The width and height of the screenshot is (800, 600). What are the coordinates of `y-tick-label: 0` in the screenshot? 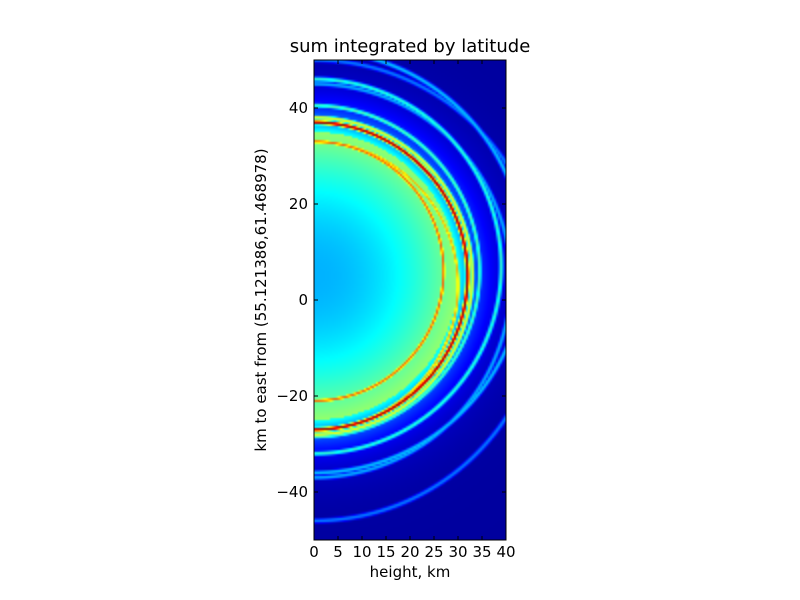 It's located at (303, 300).